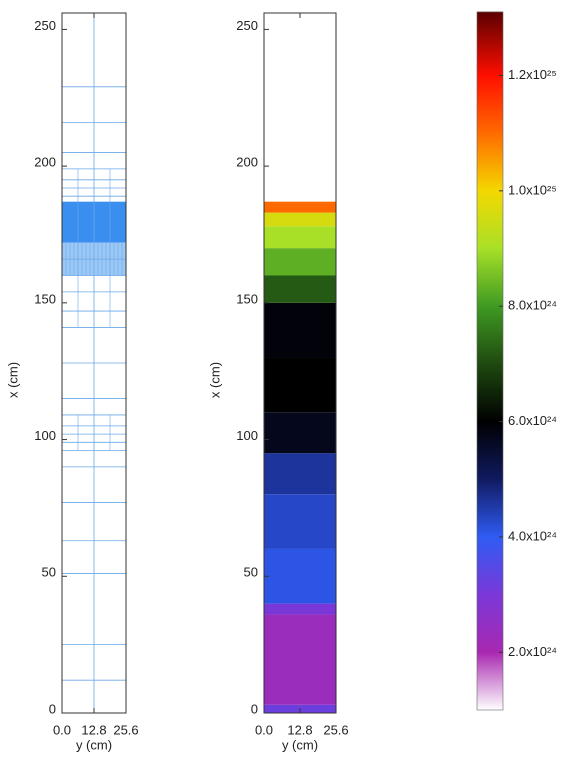 The image size is (577, 764). I want to click on colorbar-tick-label: 1.2x10²⁵, so click(532, 74).